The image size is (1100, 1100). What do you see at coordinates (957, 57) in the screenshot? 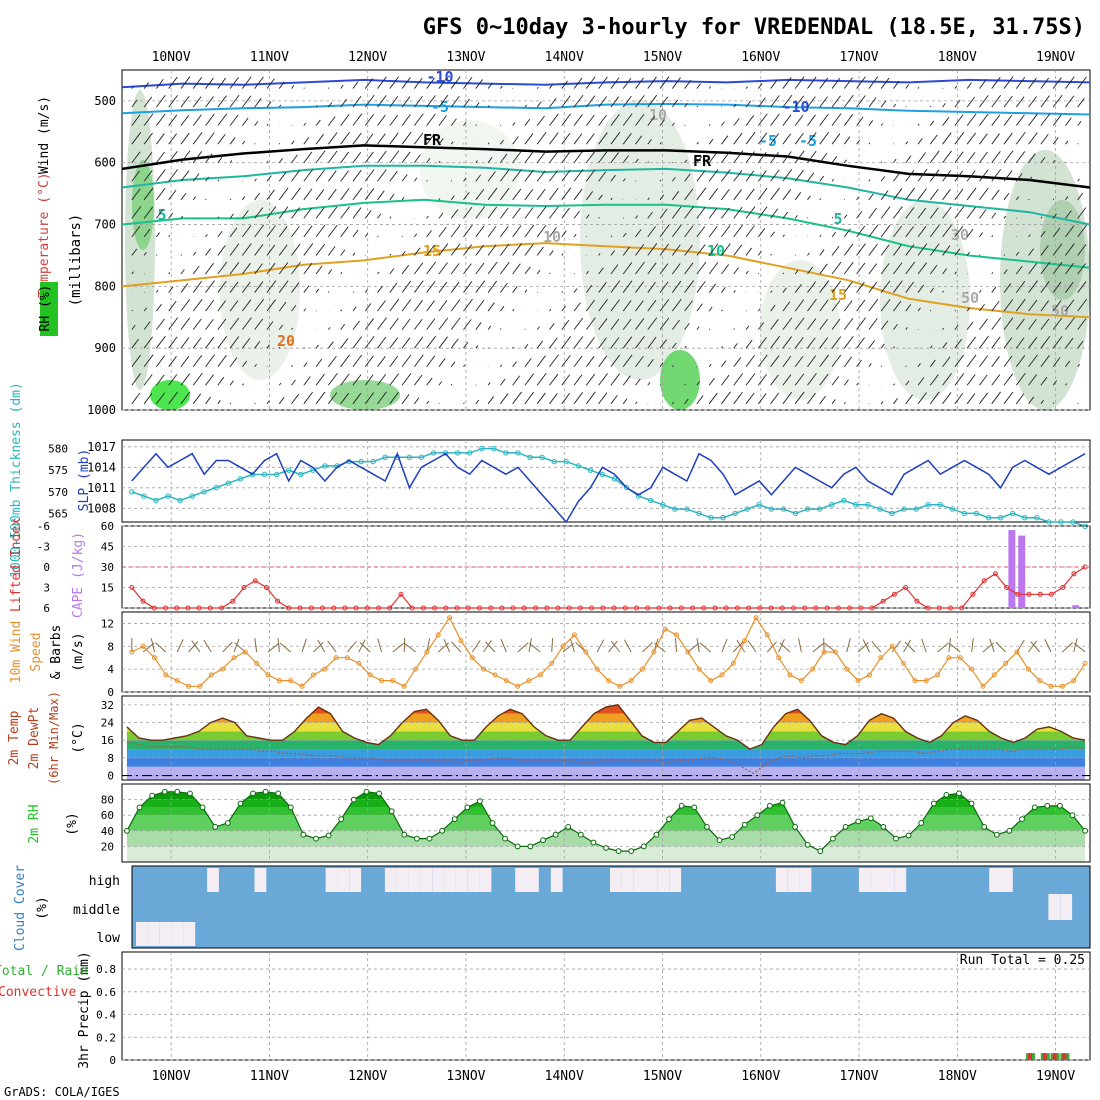
I see `date-label-top: 18NOV` at bounding box center [957, 57].